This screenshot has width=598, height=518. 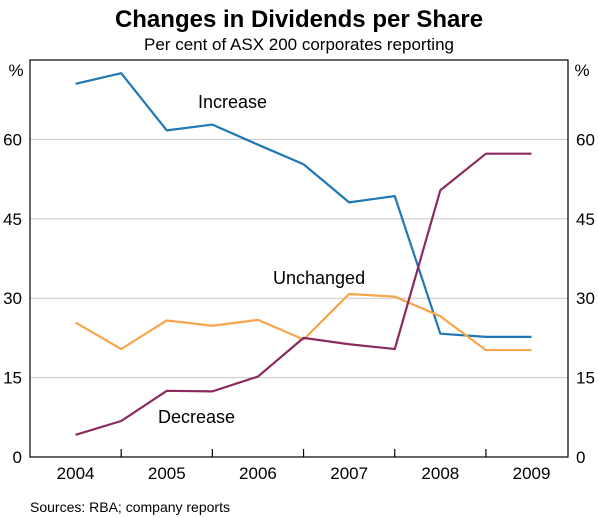 What do you see at coordinates (232, 102) in the screenshot?
I see `series-label-increase: Increase` at bounding box center [232, 102].